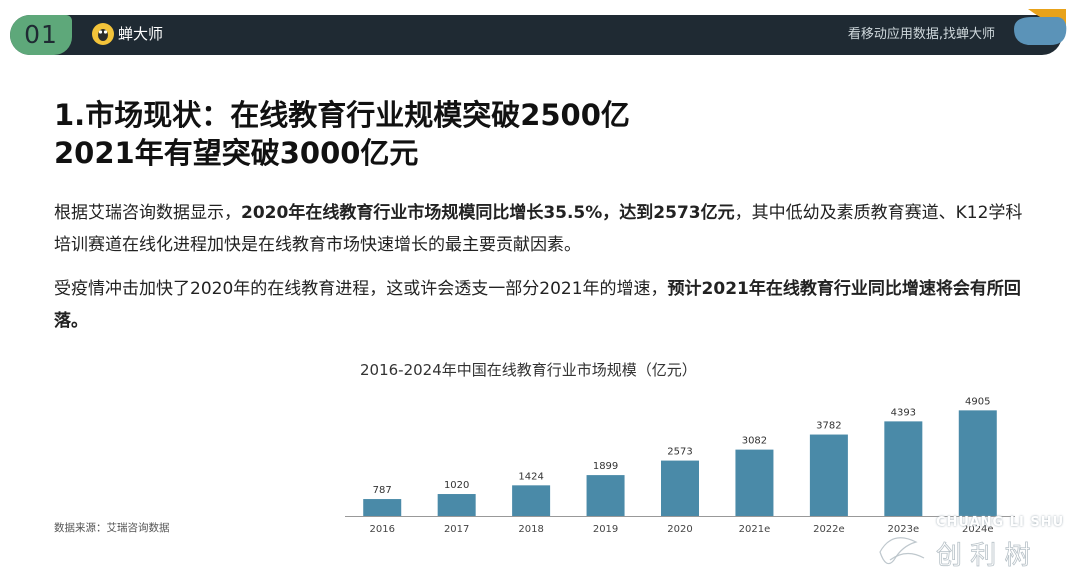 This screenshot has width=1080, height=579. I want to click on bar-2024e, so click(977, 463).